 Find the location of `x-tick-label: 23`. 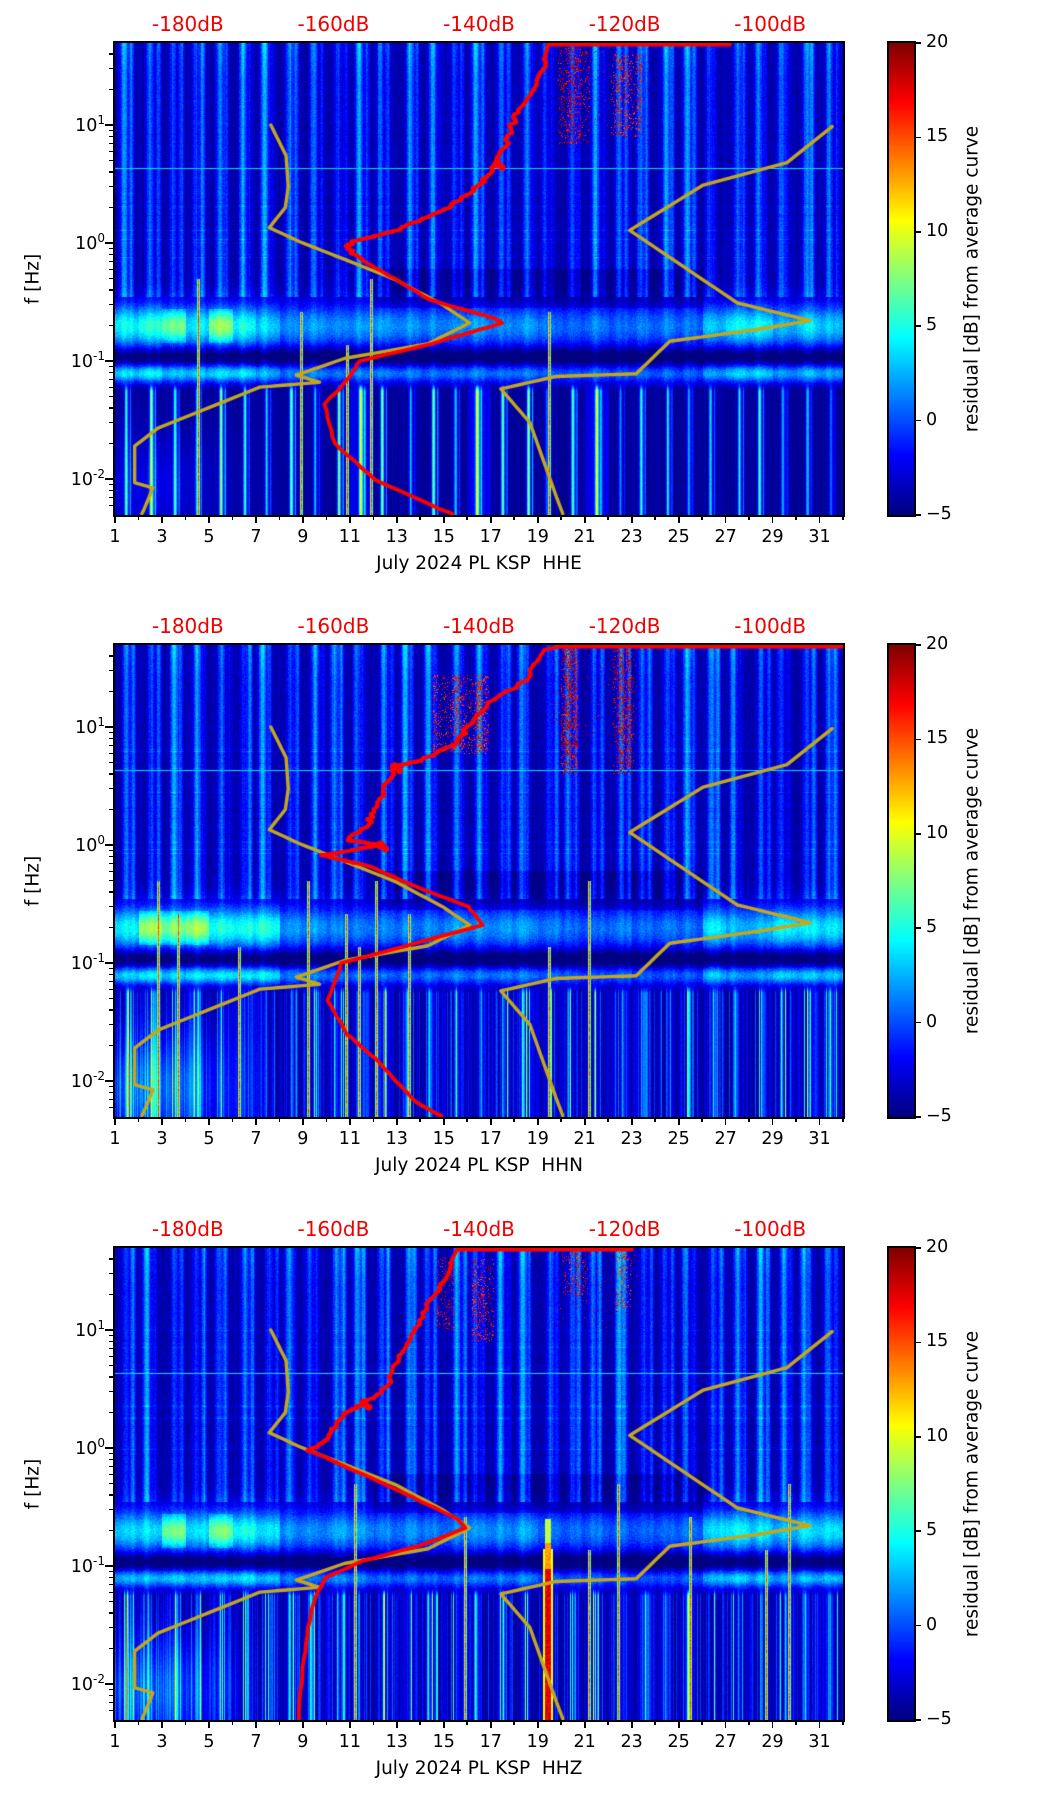

x-tick-label: 23 is located at coordinates (631, 1139).